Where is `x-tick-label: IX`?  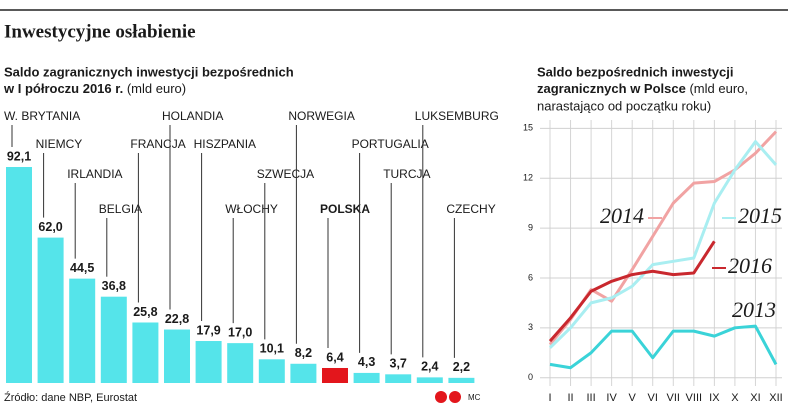 x-tick-label: IX is located at coordinates (714, 398).